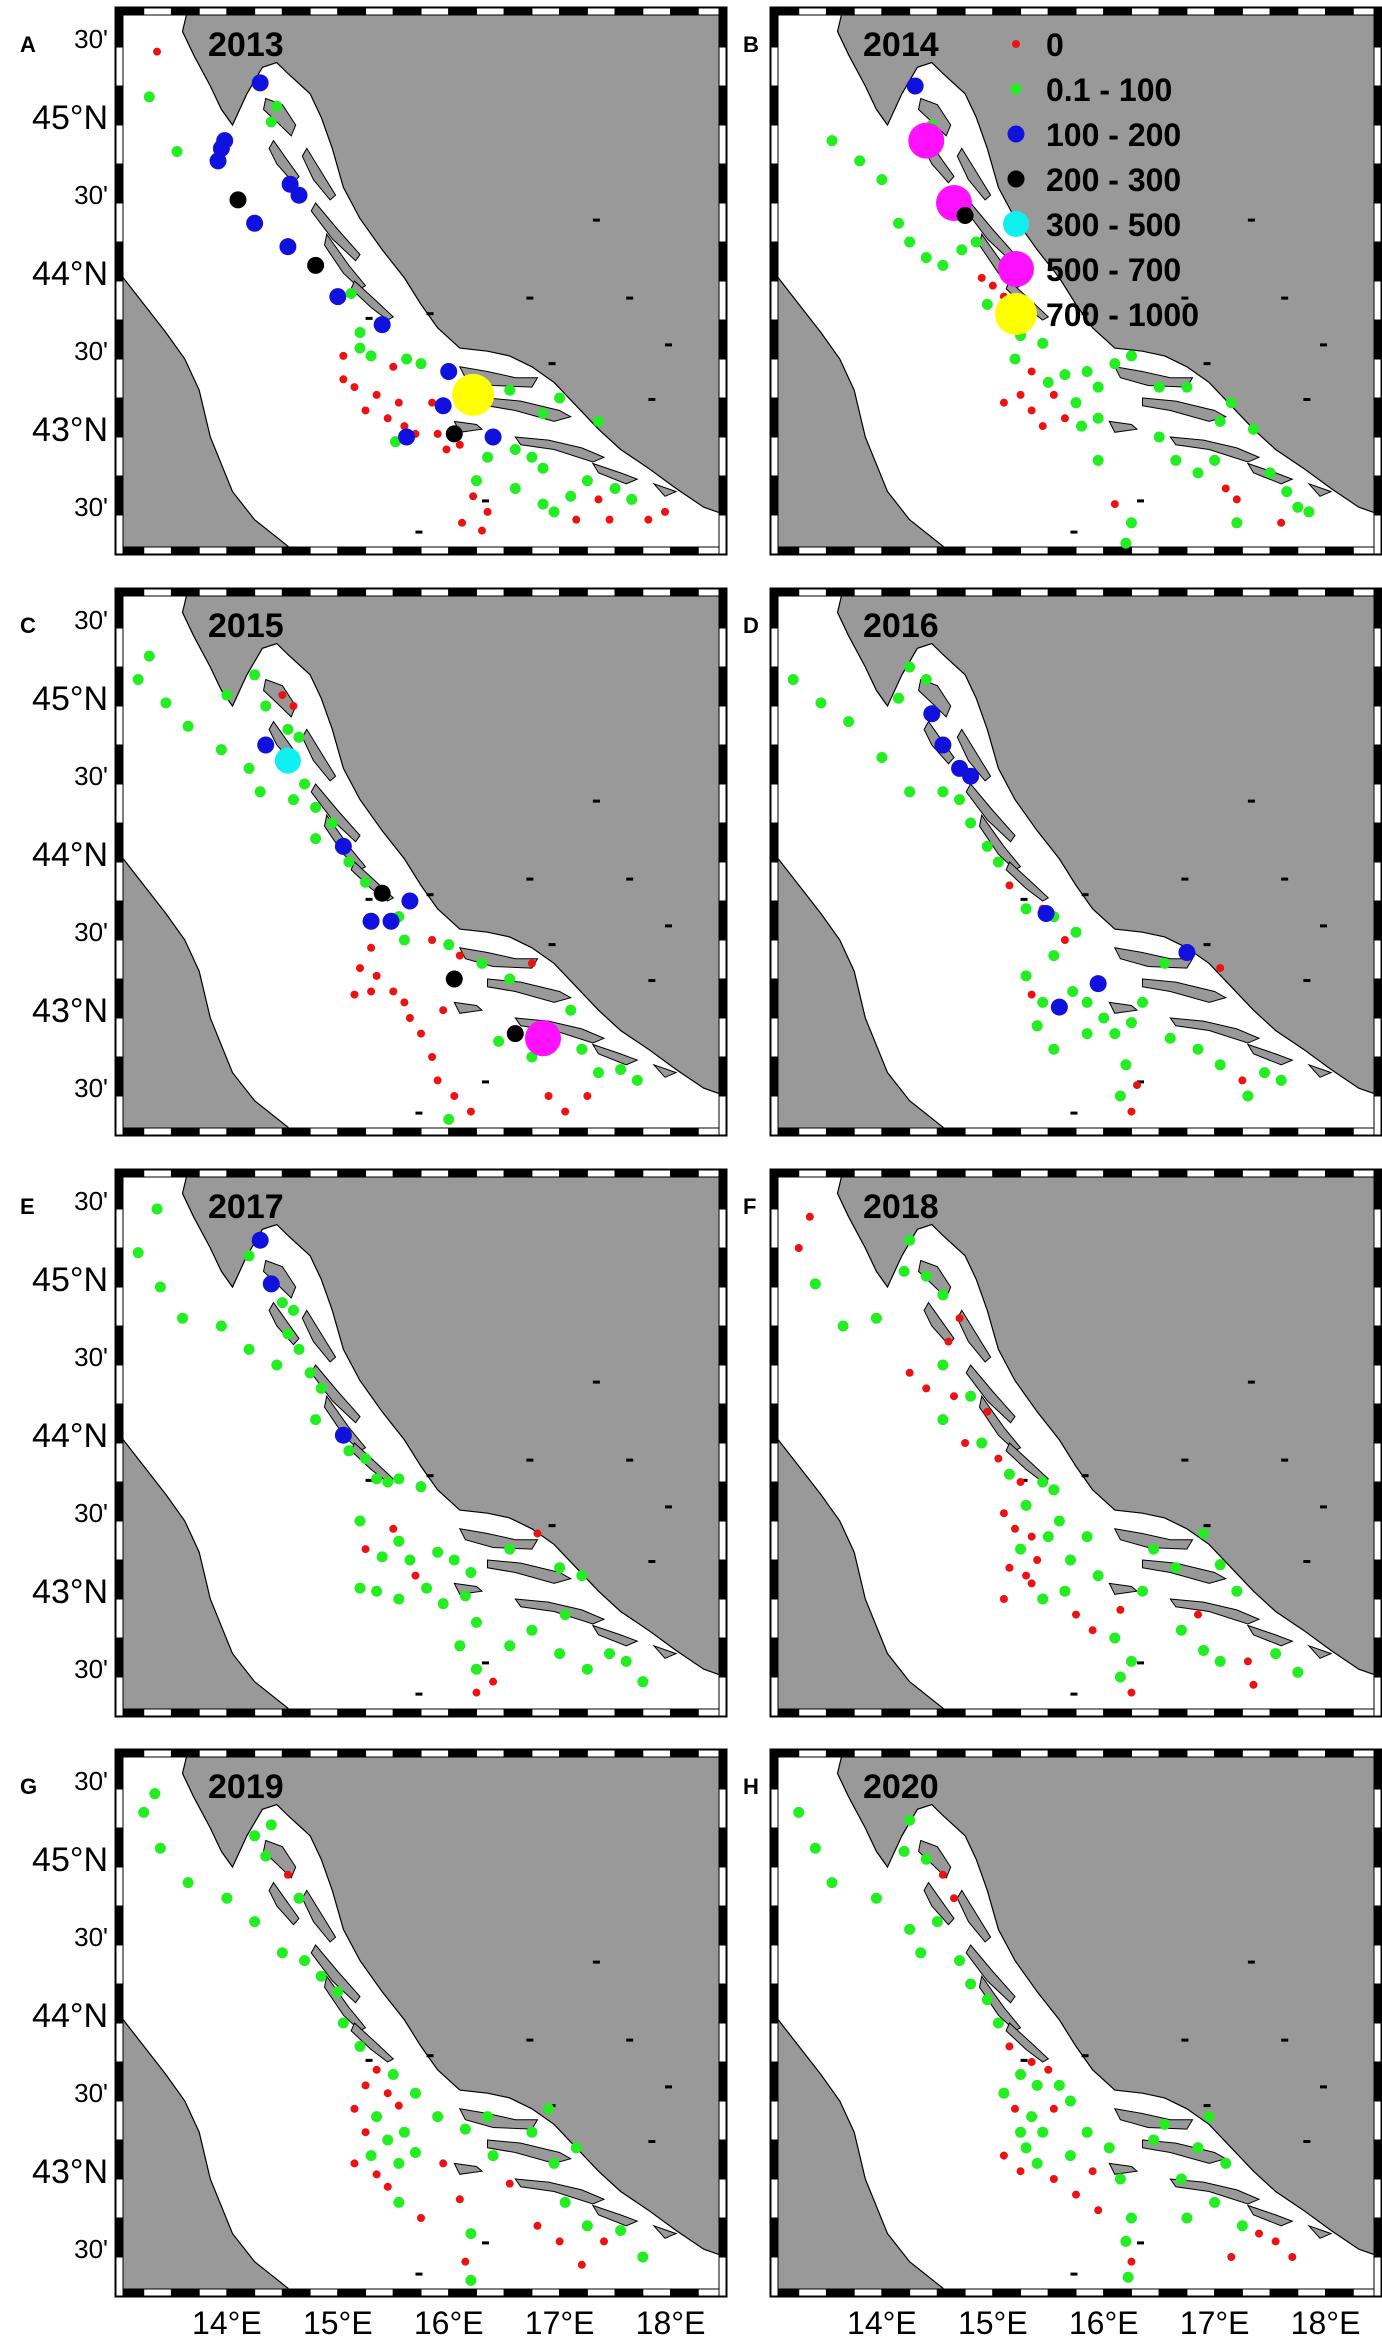  What do you see at coordinates (882, 2322) in the screenshot?
I see `longitude-label: 14°E` at bounding box center [882, 2322].